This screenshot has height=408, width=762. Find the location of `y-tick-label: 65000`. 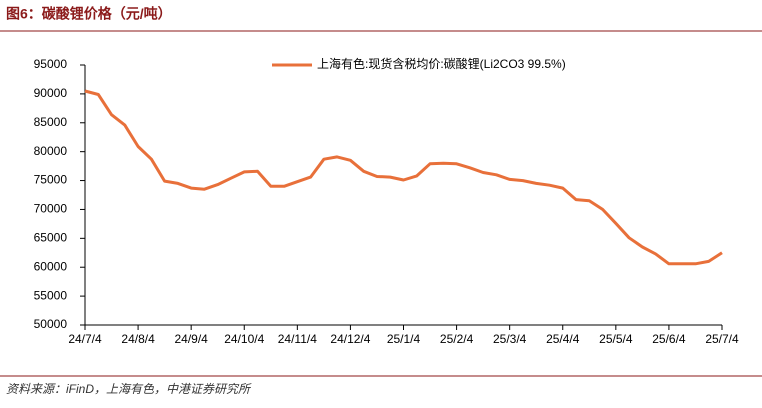

y-tick-label: 65000 is located at coordinates (51, 238).